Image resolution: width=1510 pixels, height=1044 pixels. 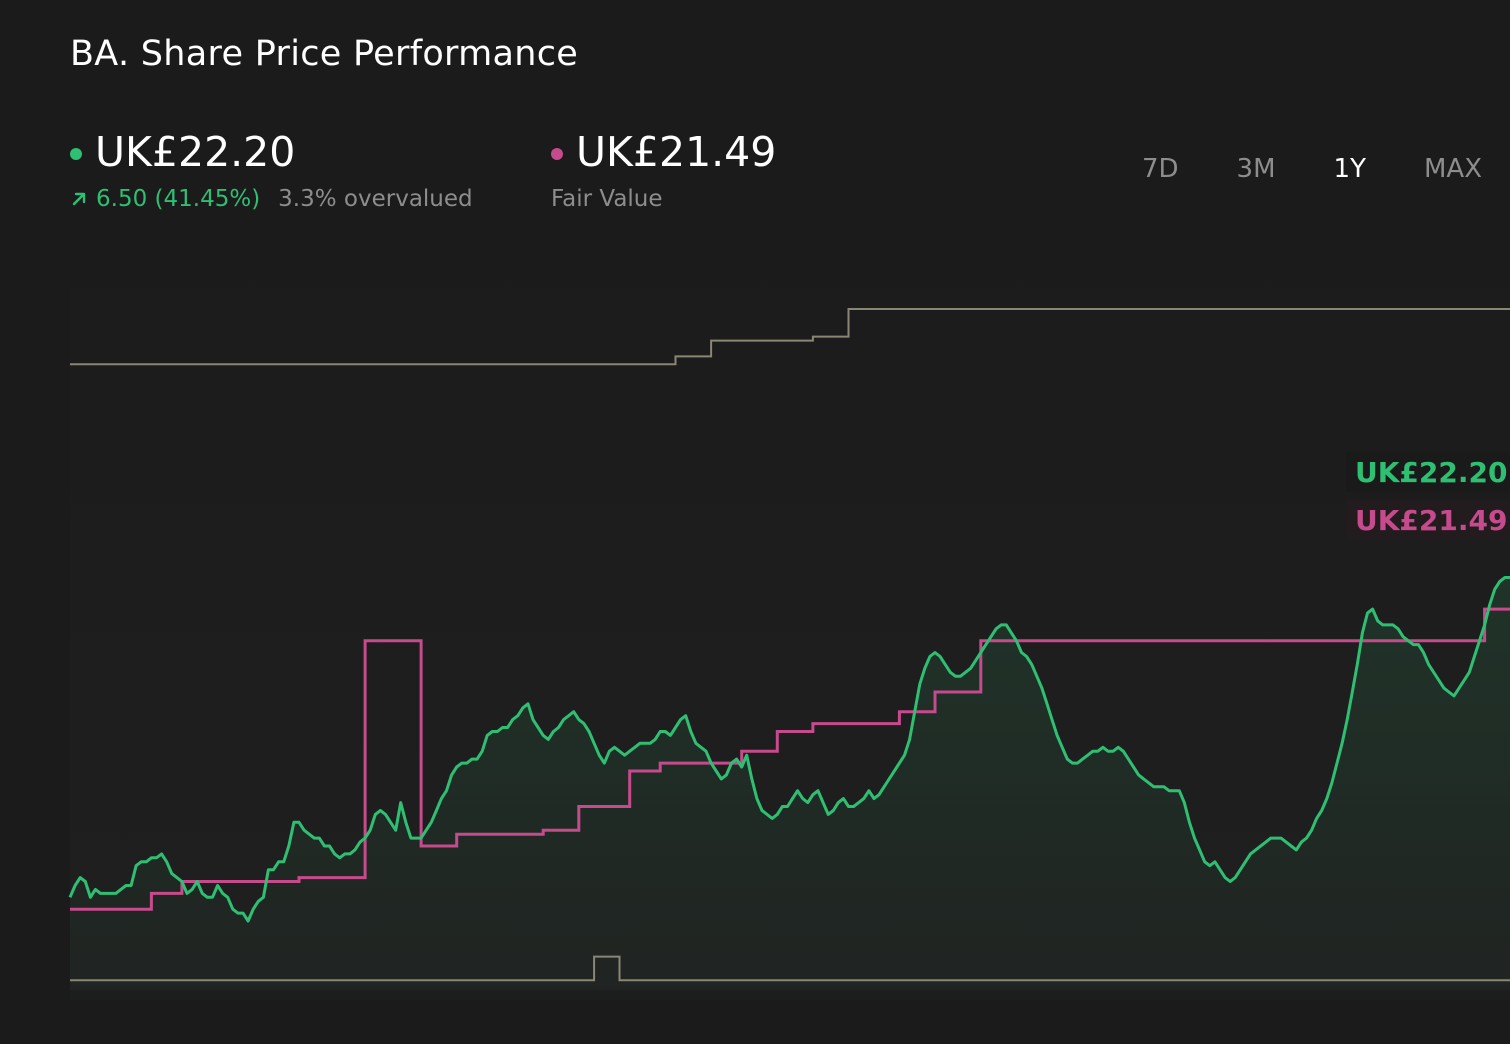 What do you see at coordinates (271, 199) in the screenshot?
I see `price-change-row: 6.50 (41.45%) 3.3% overvalued` at bounding box center [271, 199].